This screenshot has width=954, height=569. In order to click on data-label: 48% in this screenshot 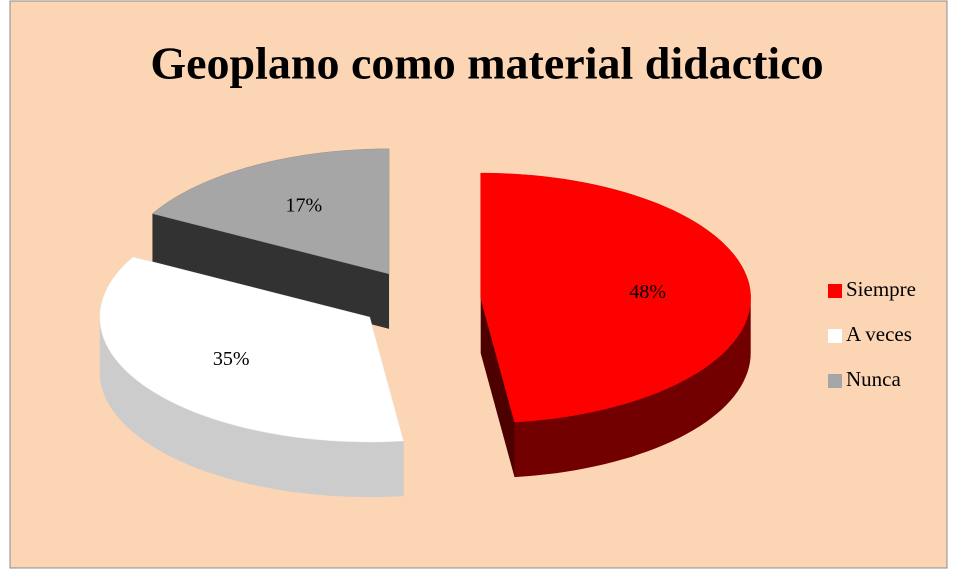, I will do `click(647, 292)`.